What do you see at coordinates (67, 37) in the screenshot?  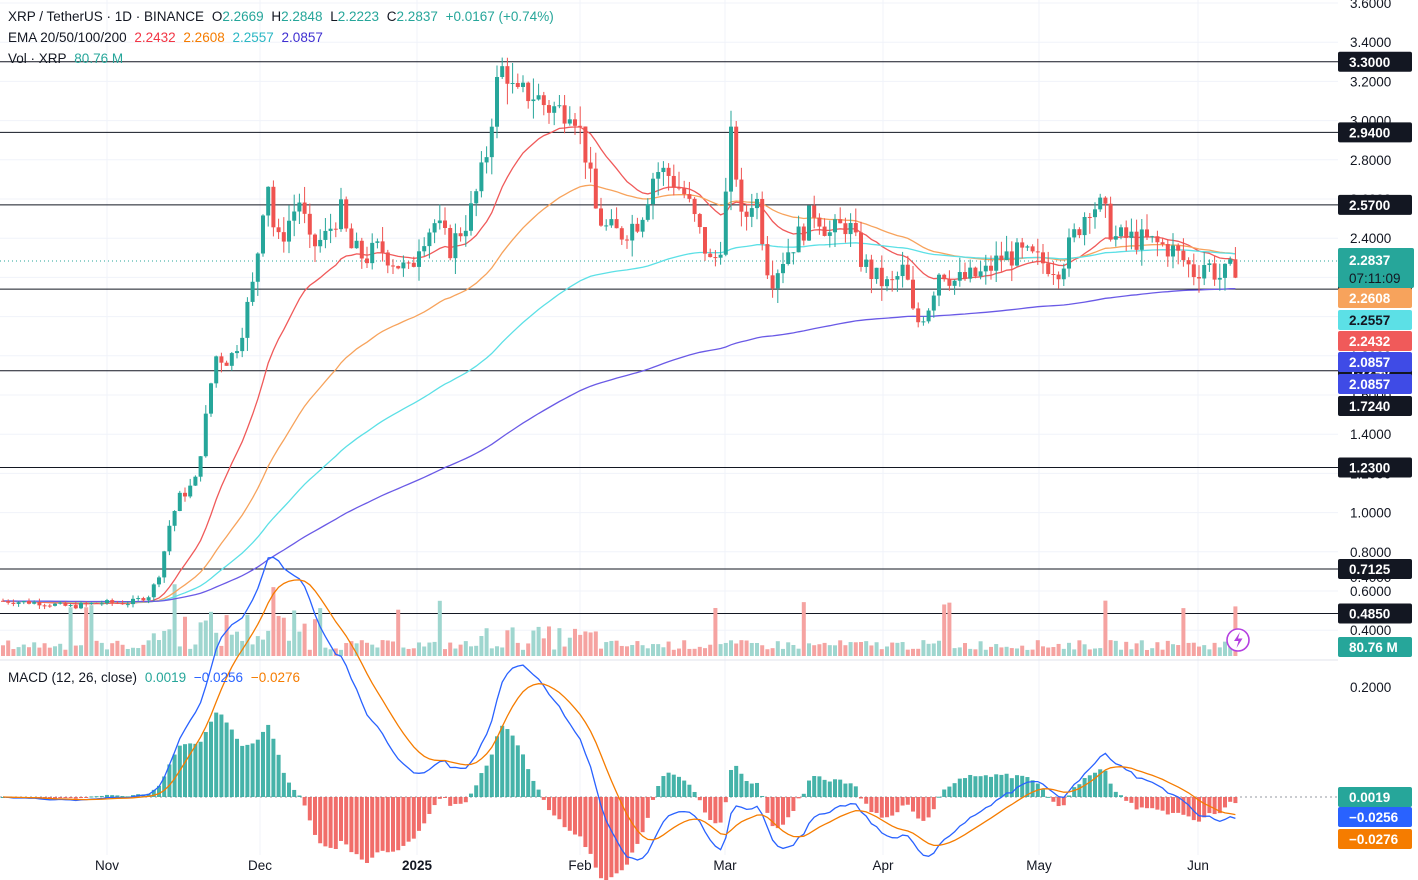 I see `ema-label: EMA 20/50/100/200` at bounding box center [67, 37].